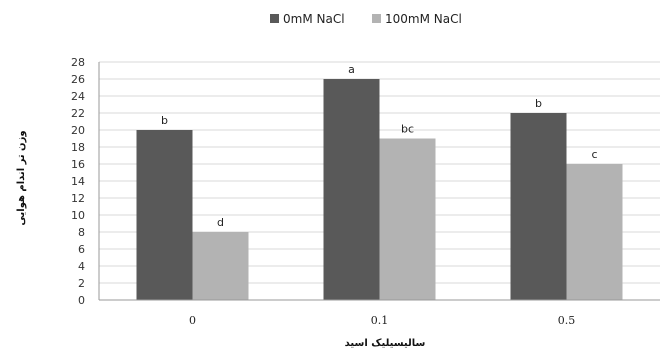 The image size is (666, 350). What do you see at coordinates (81, 266) in the screenshot?
I see `y-tick-label: 4` at bounding box center [81, 266].